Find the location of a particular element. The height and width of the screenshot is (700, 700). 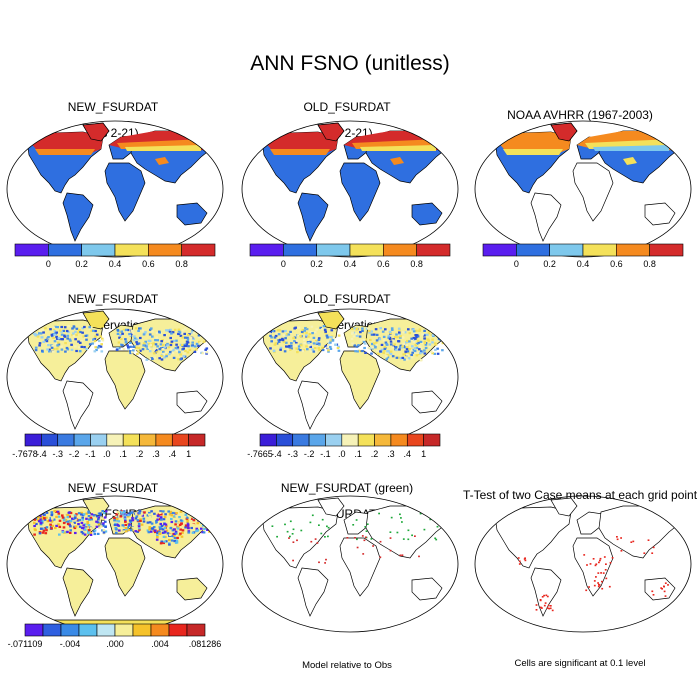

panel-title-line1: NEW_FSURDAT is located at coordinates (113, 107).